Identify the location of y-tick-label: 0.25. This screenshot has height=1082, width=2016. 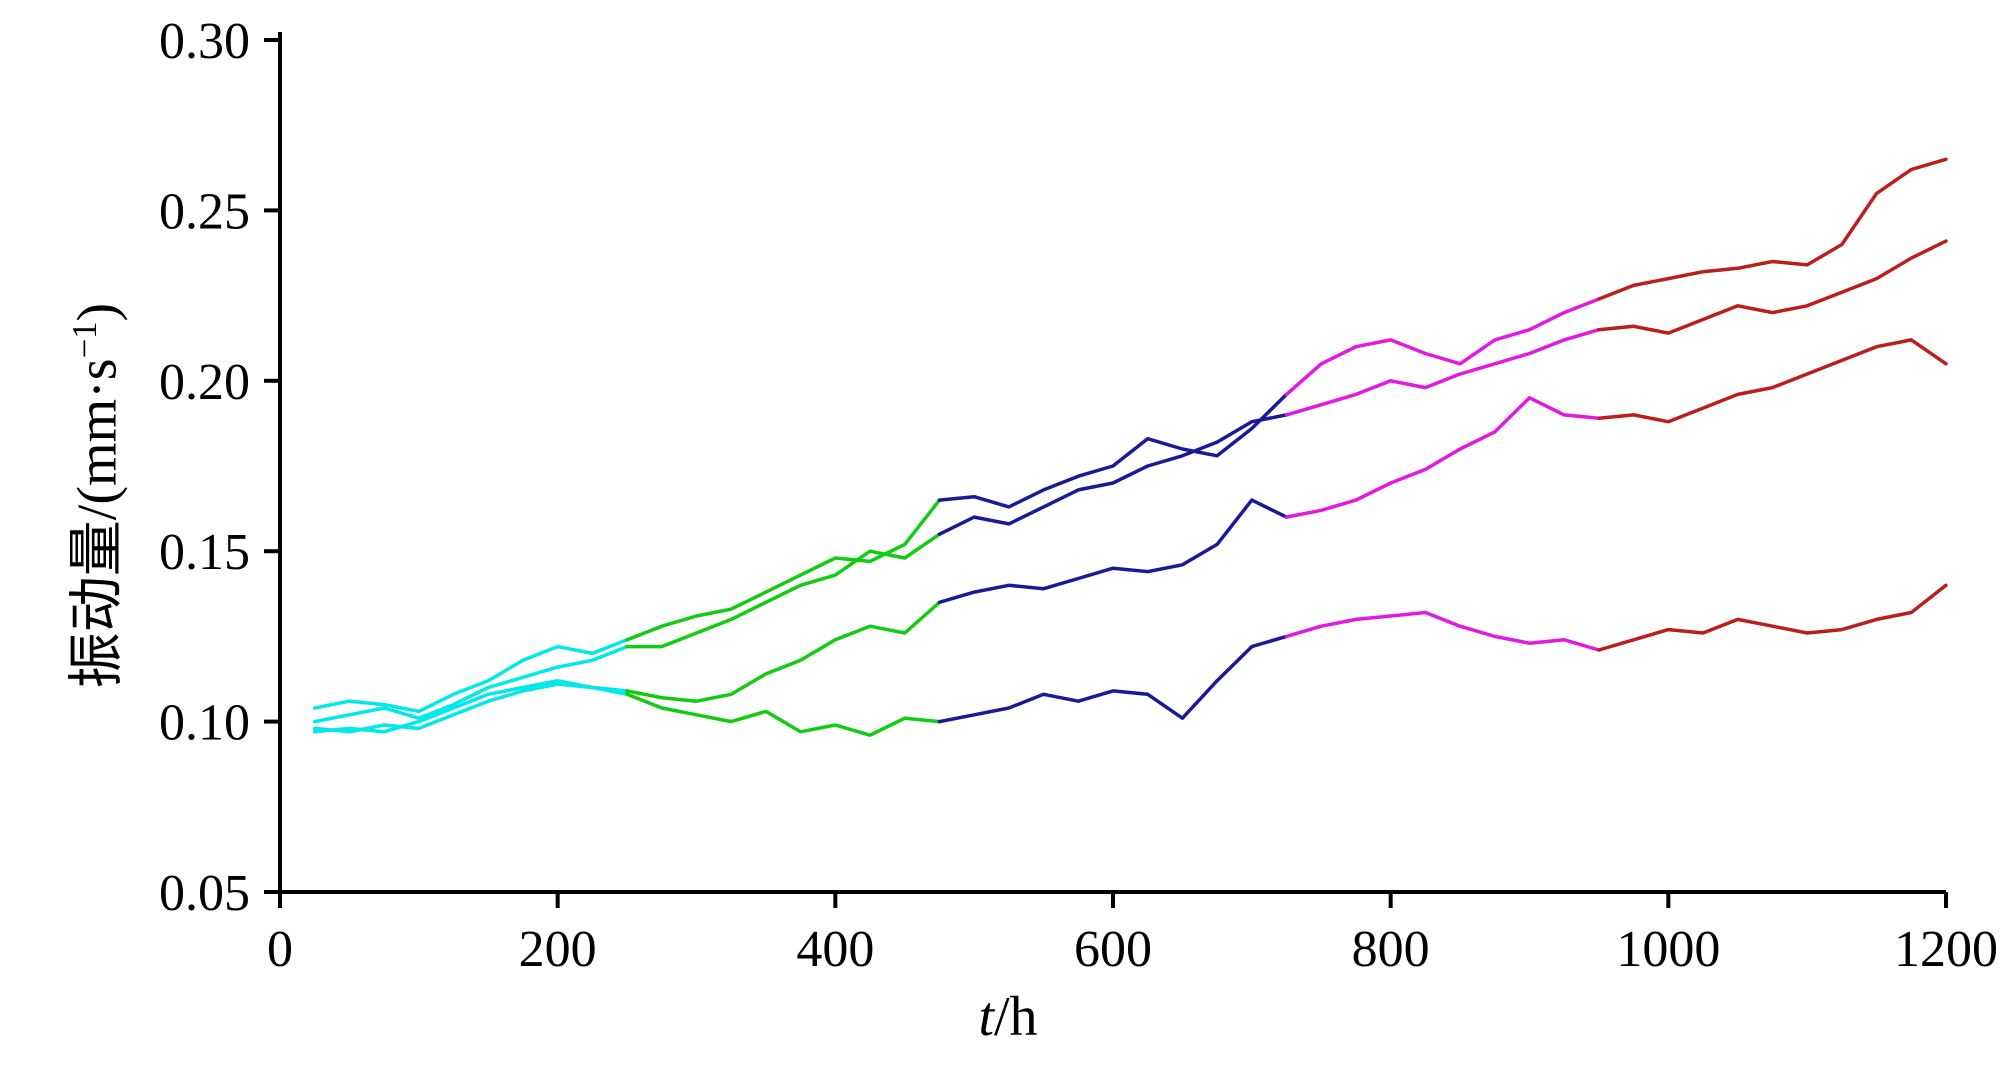
(204, 211).